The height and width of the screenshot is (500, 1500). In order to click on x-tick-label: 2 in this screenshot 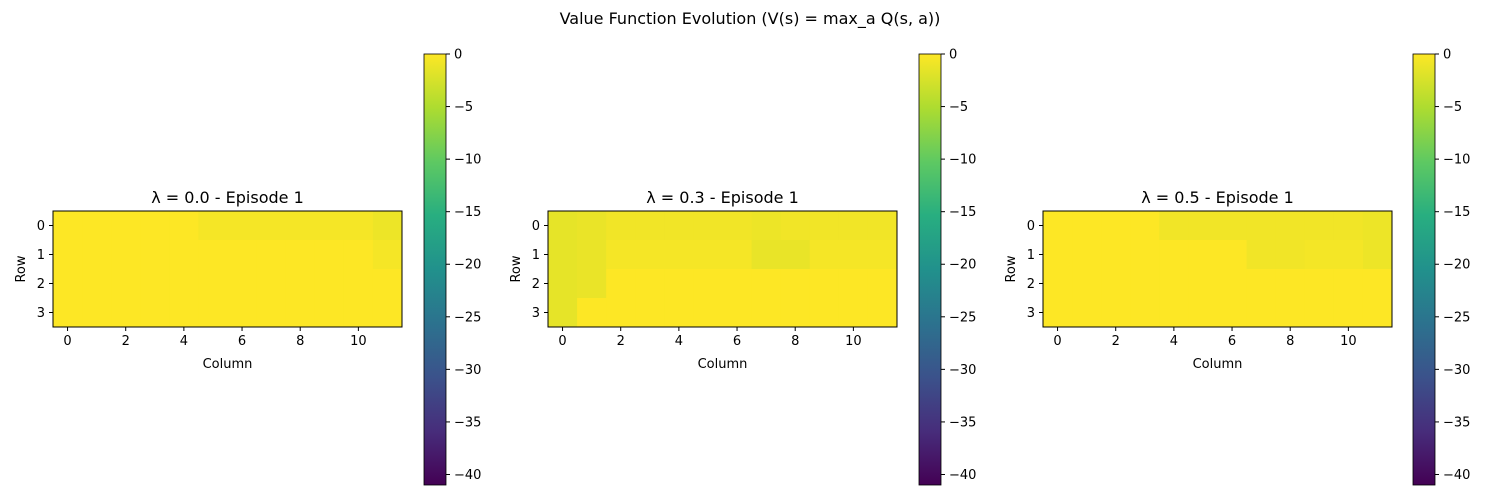, I will do `click(126, 341)`.